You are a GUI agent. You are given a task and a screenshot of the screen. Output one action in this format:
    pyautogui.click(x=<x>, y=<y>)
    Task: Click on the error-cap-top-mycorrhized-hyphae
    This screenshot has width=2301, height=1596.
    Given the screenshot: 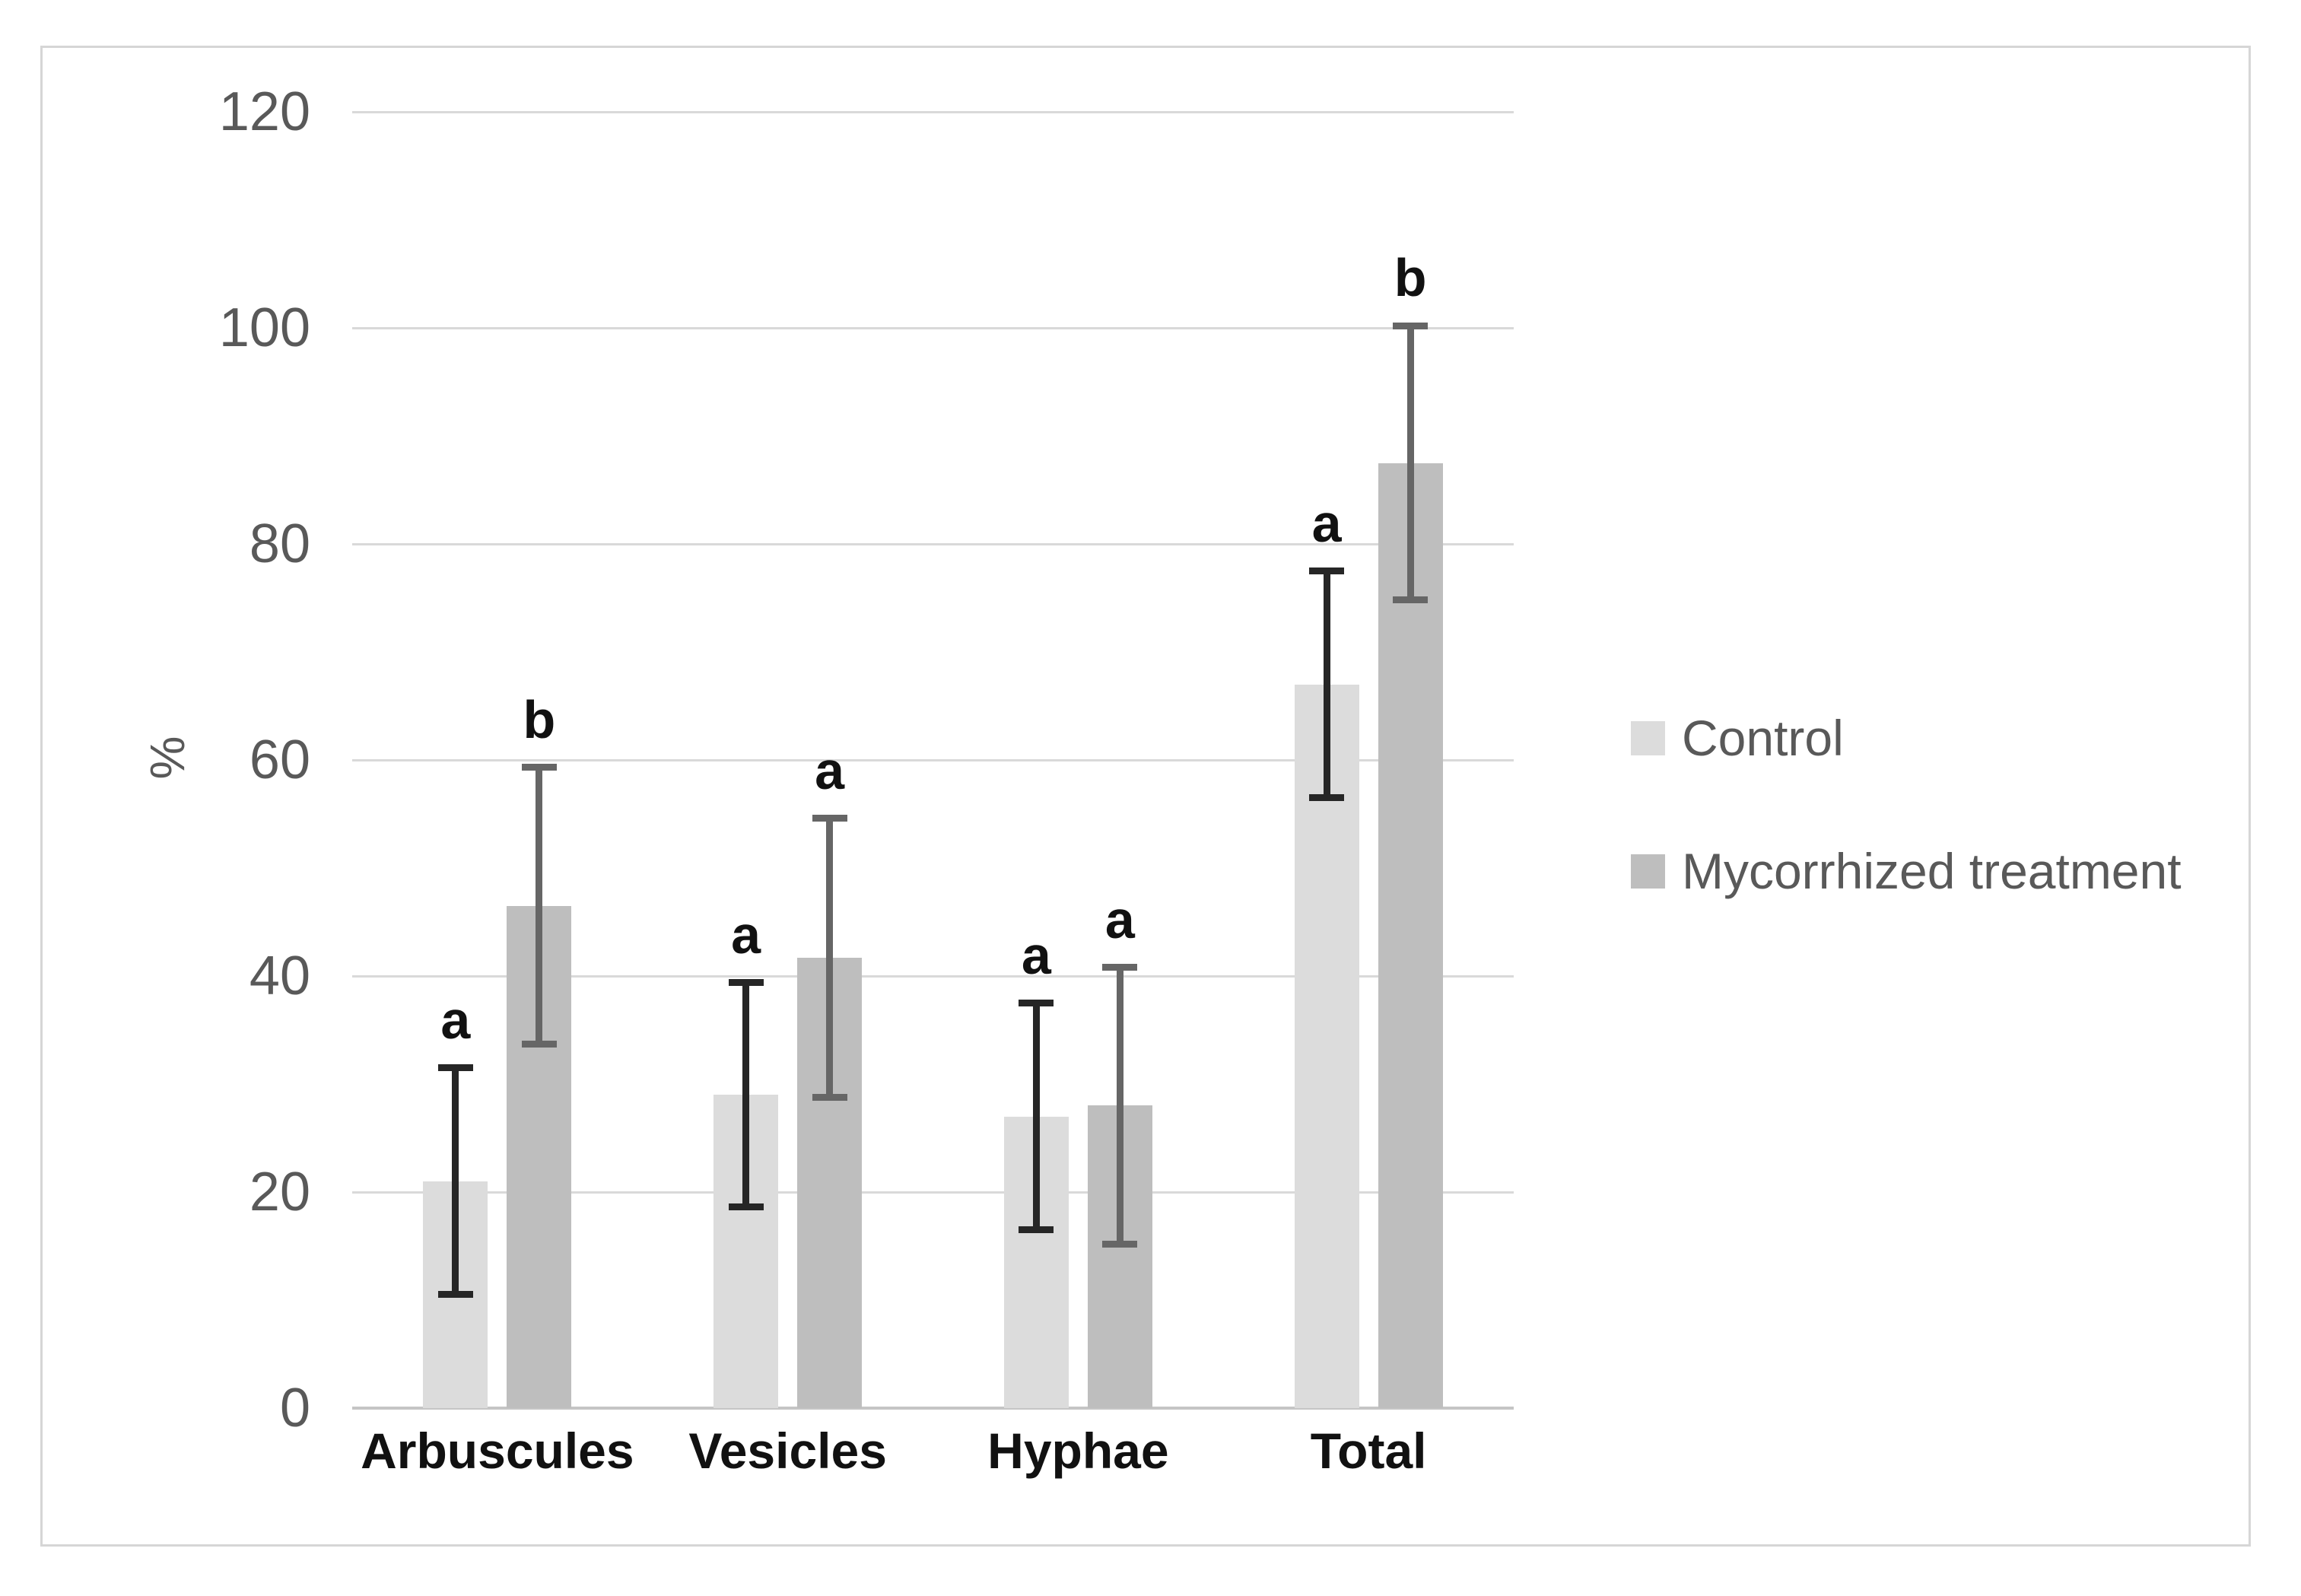 What is the action you would take?
    pyautogui.click(x=1120, y=967)
    